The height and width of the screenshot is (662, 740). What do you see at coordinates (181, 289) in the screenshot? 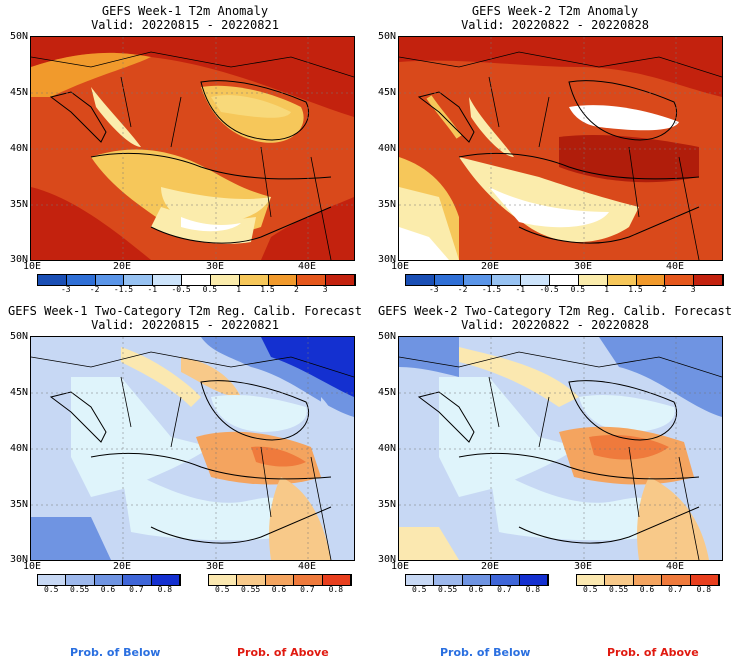
I see `colorbar-tick-label: -0.5` at bounding box center [181, 289].